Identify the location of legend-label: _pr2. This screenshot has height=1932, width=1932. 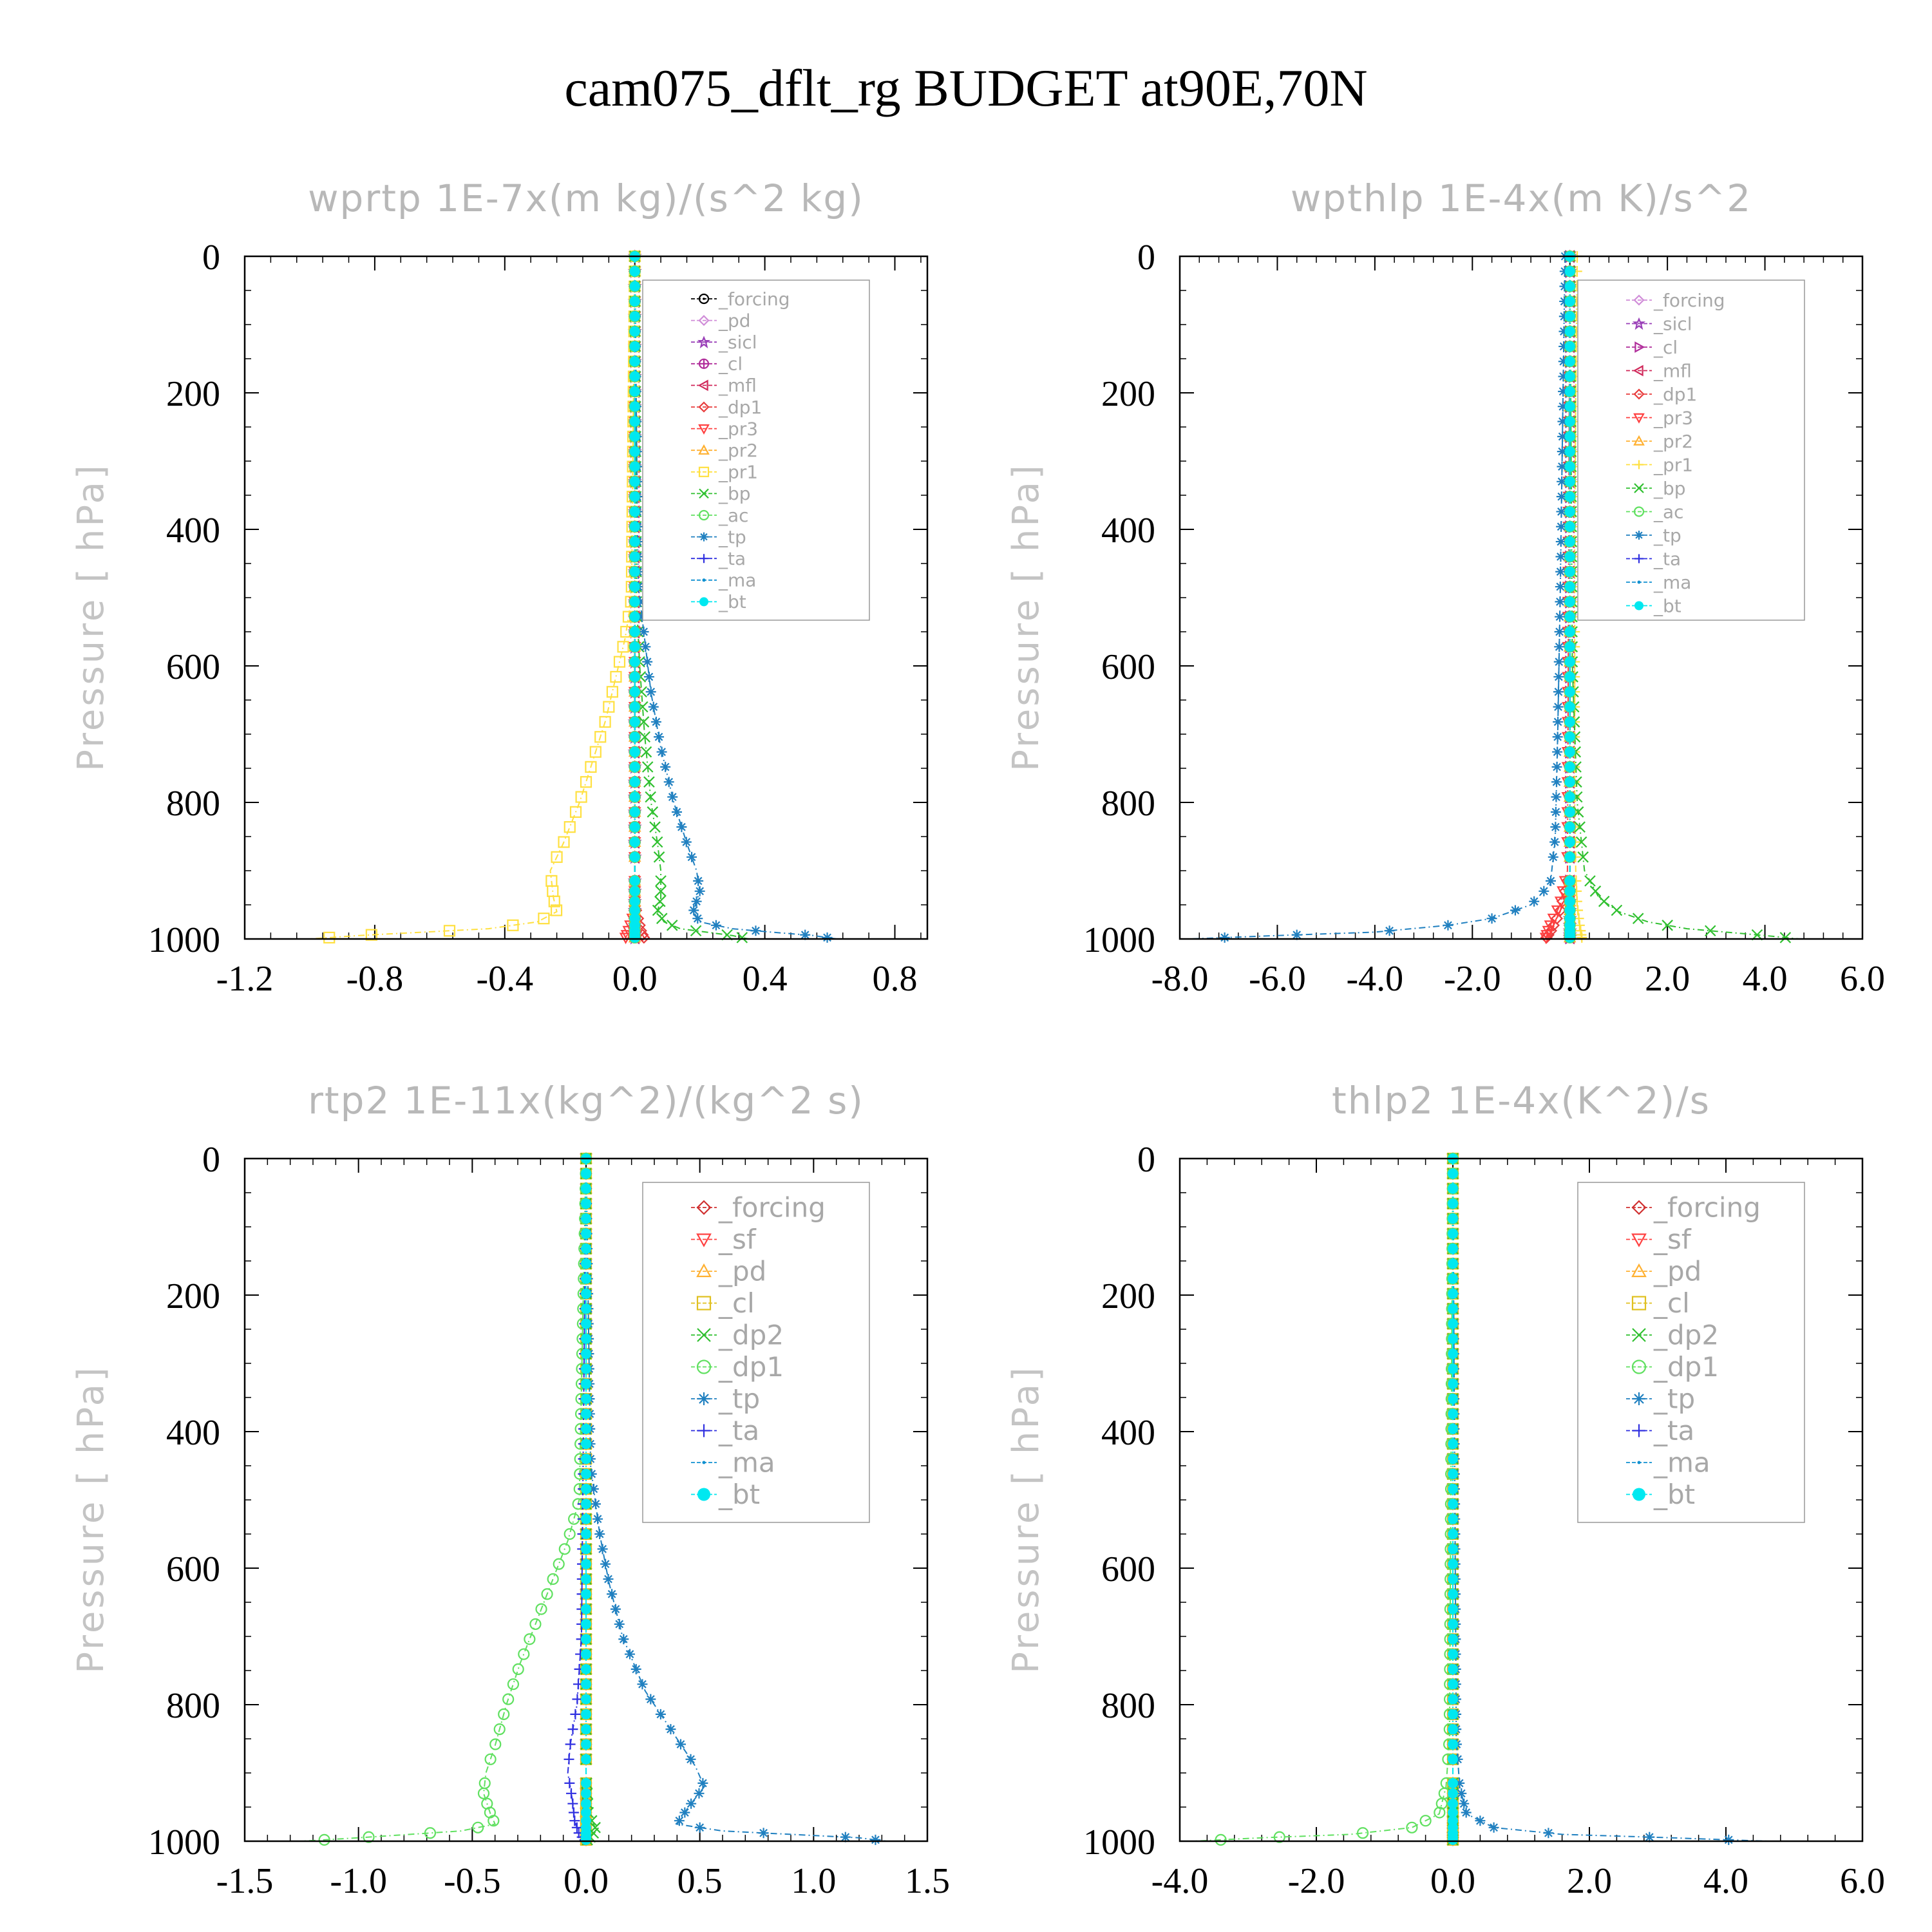
(1673, 442).